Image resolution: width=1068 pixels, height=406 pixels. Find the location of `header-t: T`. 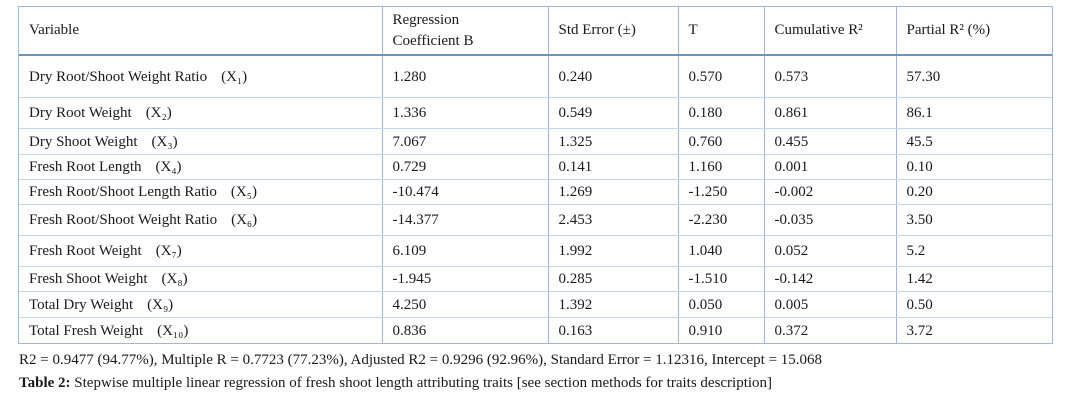

header-t: T is located at coordinates (721, 31).